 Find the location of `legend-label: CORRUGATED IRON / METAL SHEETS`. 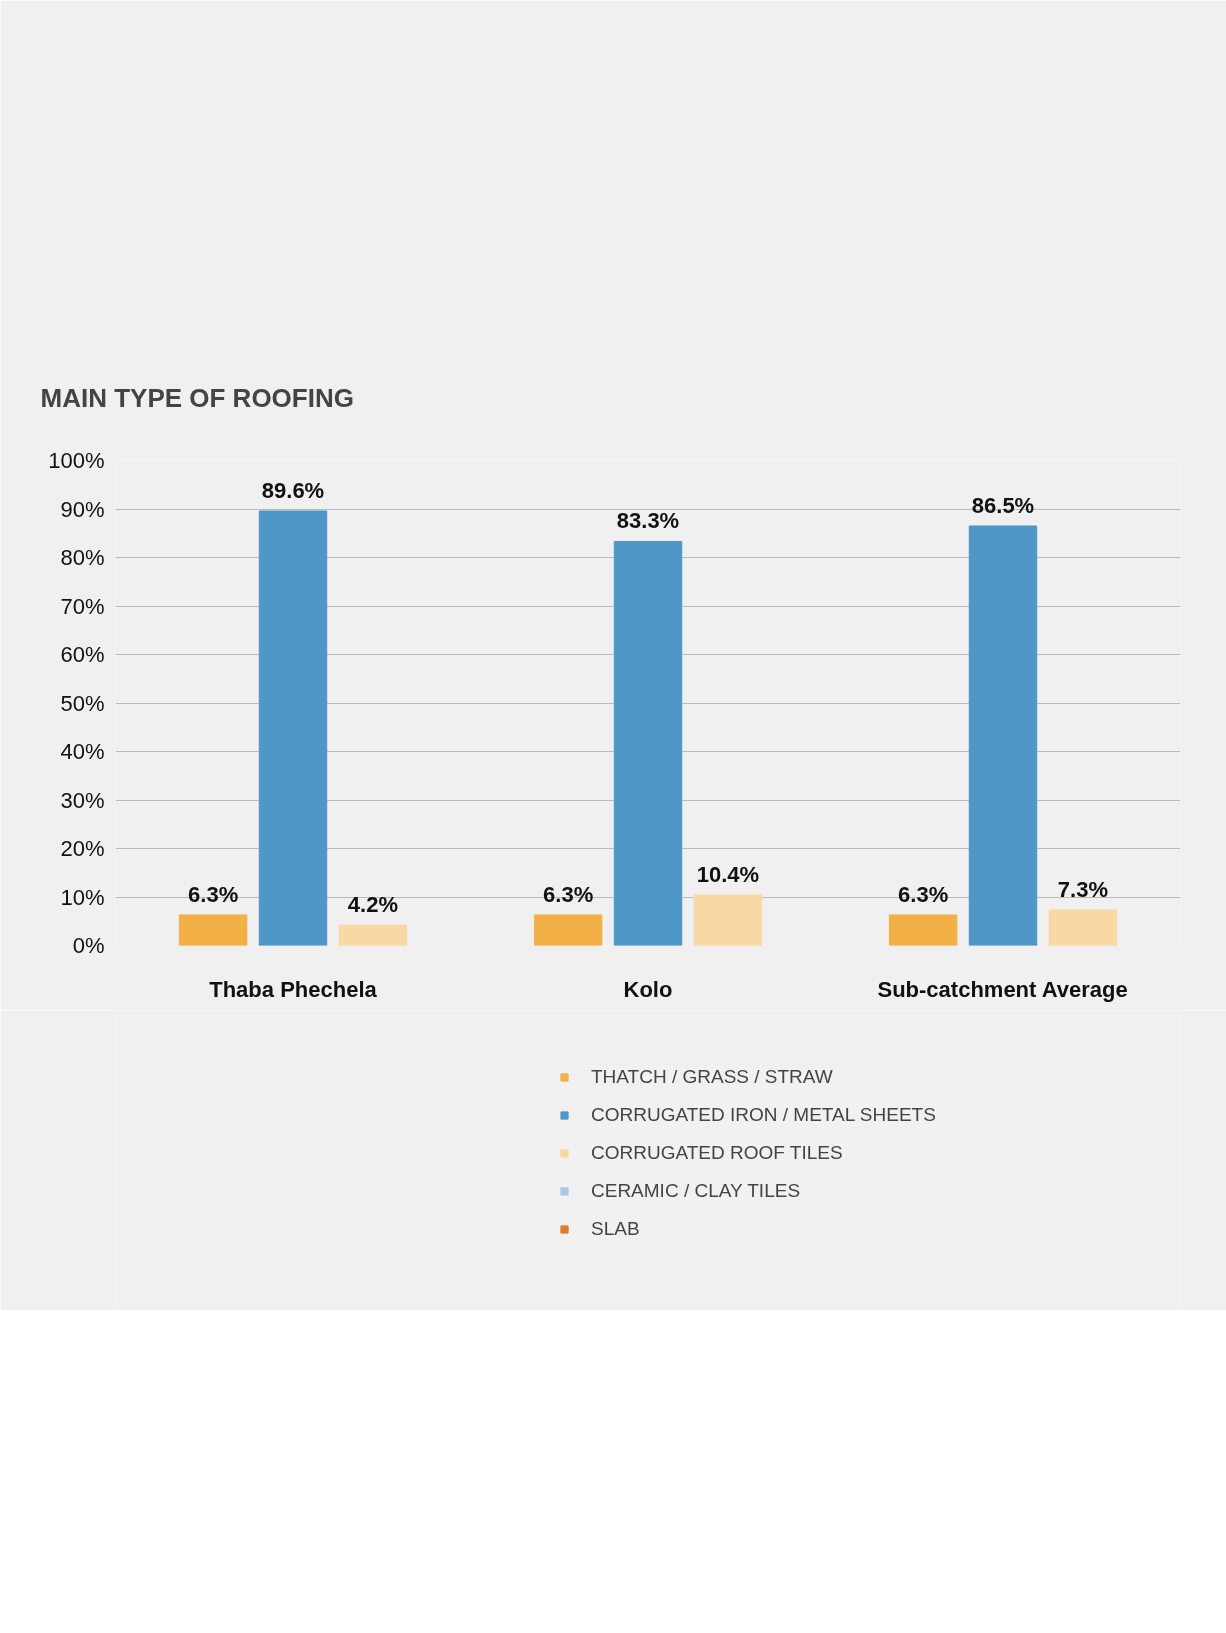

legend-label: CORRUGATED IRON / METAL SHEETS is located at coordinates (763, 1115).